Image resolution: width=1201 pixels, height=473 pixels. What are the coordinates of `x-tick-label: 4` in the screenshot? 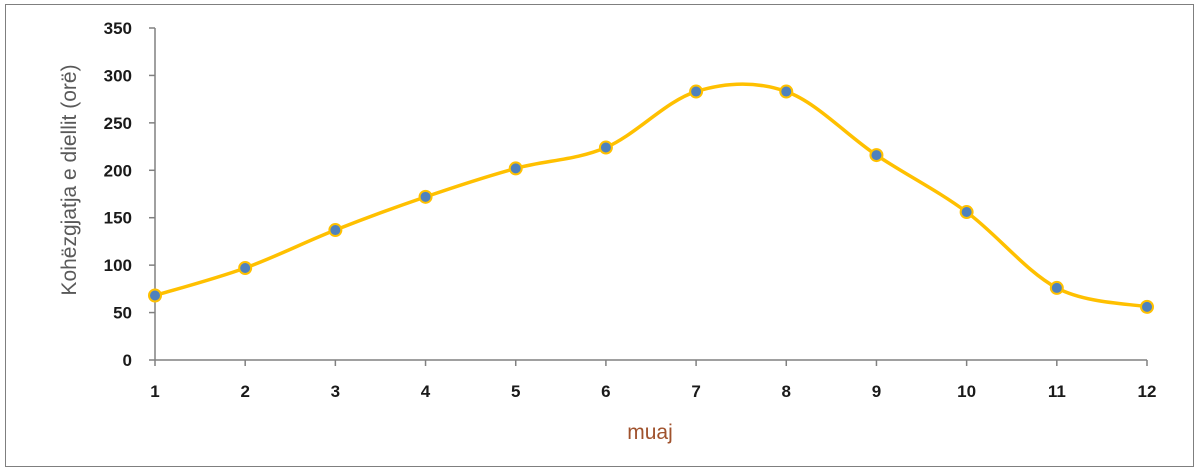 It's located at (426, 391).